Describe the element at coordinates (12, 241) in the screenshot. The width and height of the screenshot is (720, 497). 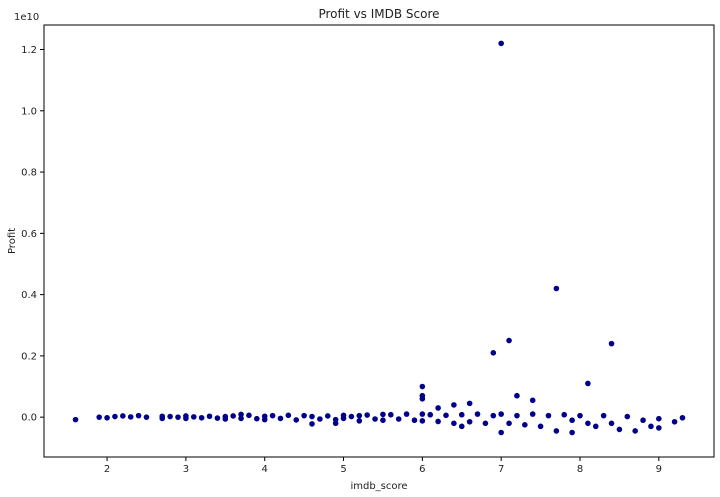
I see `y-axis-label: Profit` at that location.